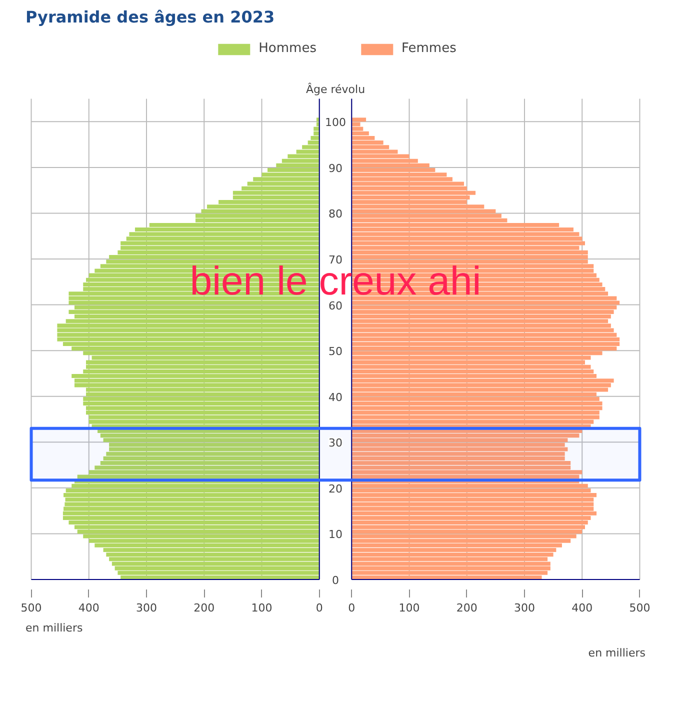 This screenshot has height=702, width=700. Describe the element at coordinates (335, 580) in the screenshot. I see `y-tick-label: 0` at that location.